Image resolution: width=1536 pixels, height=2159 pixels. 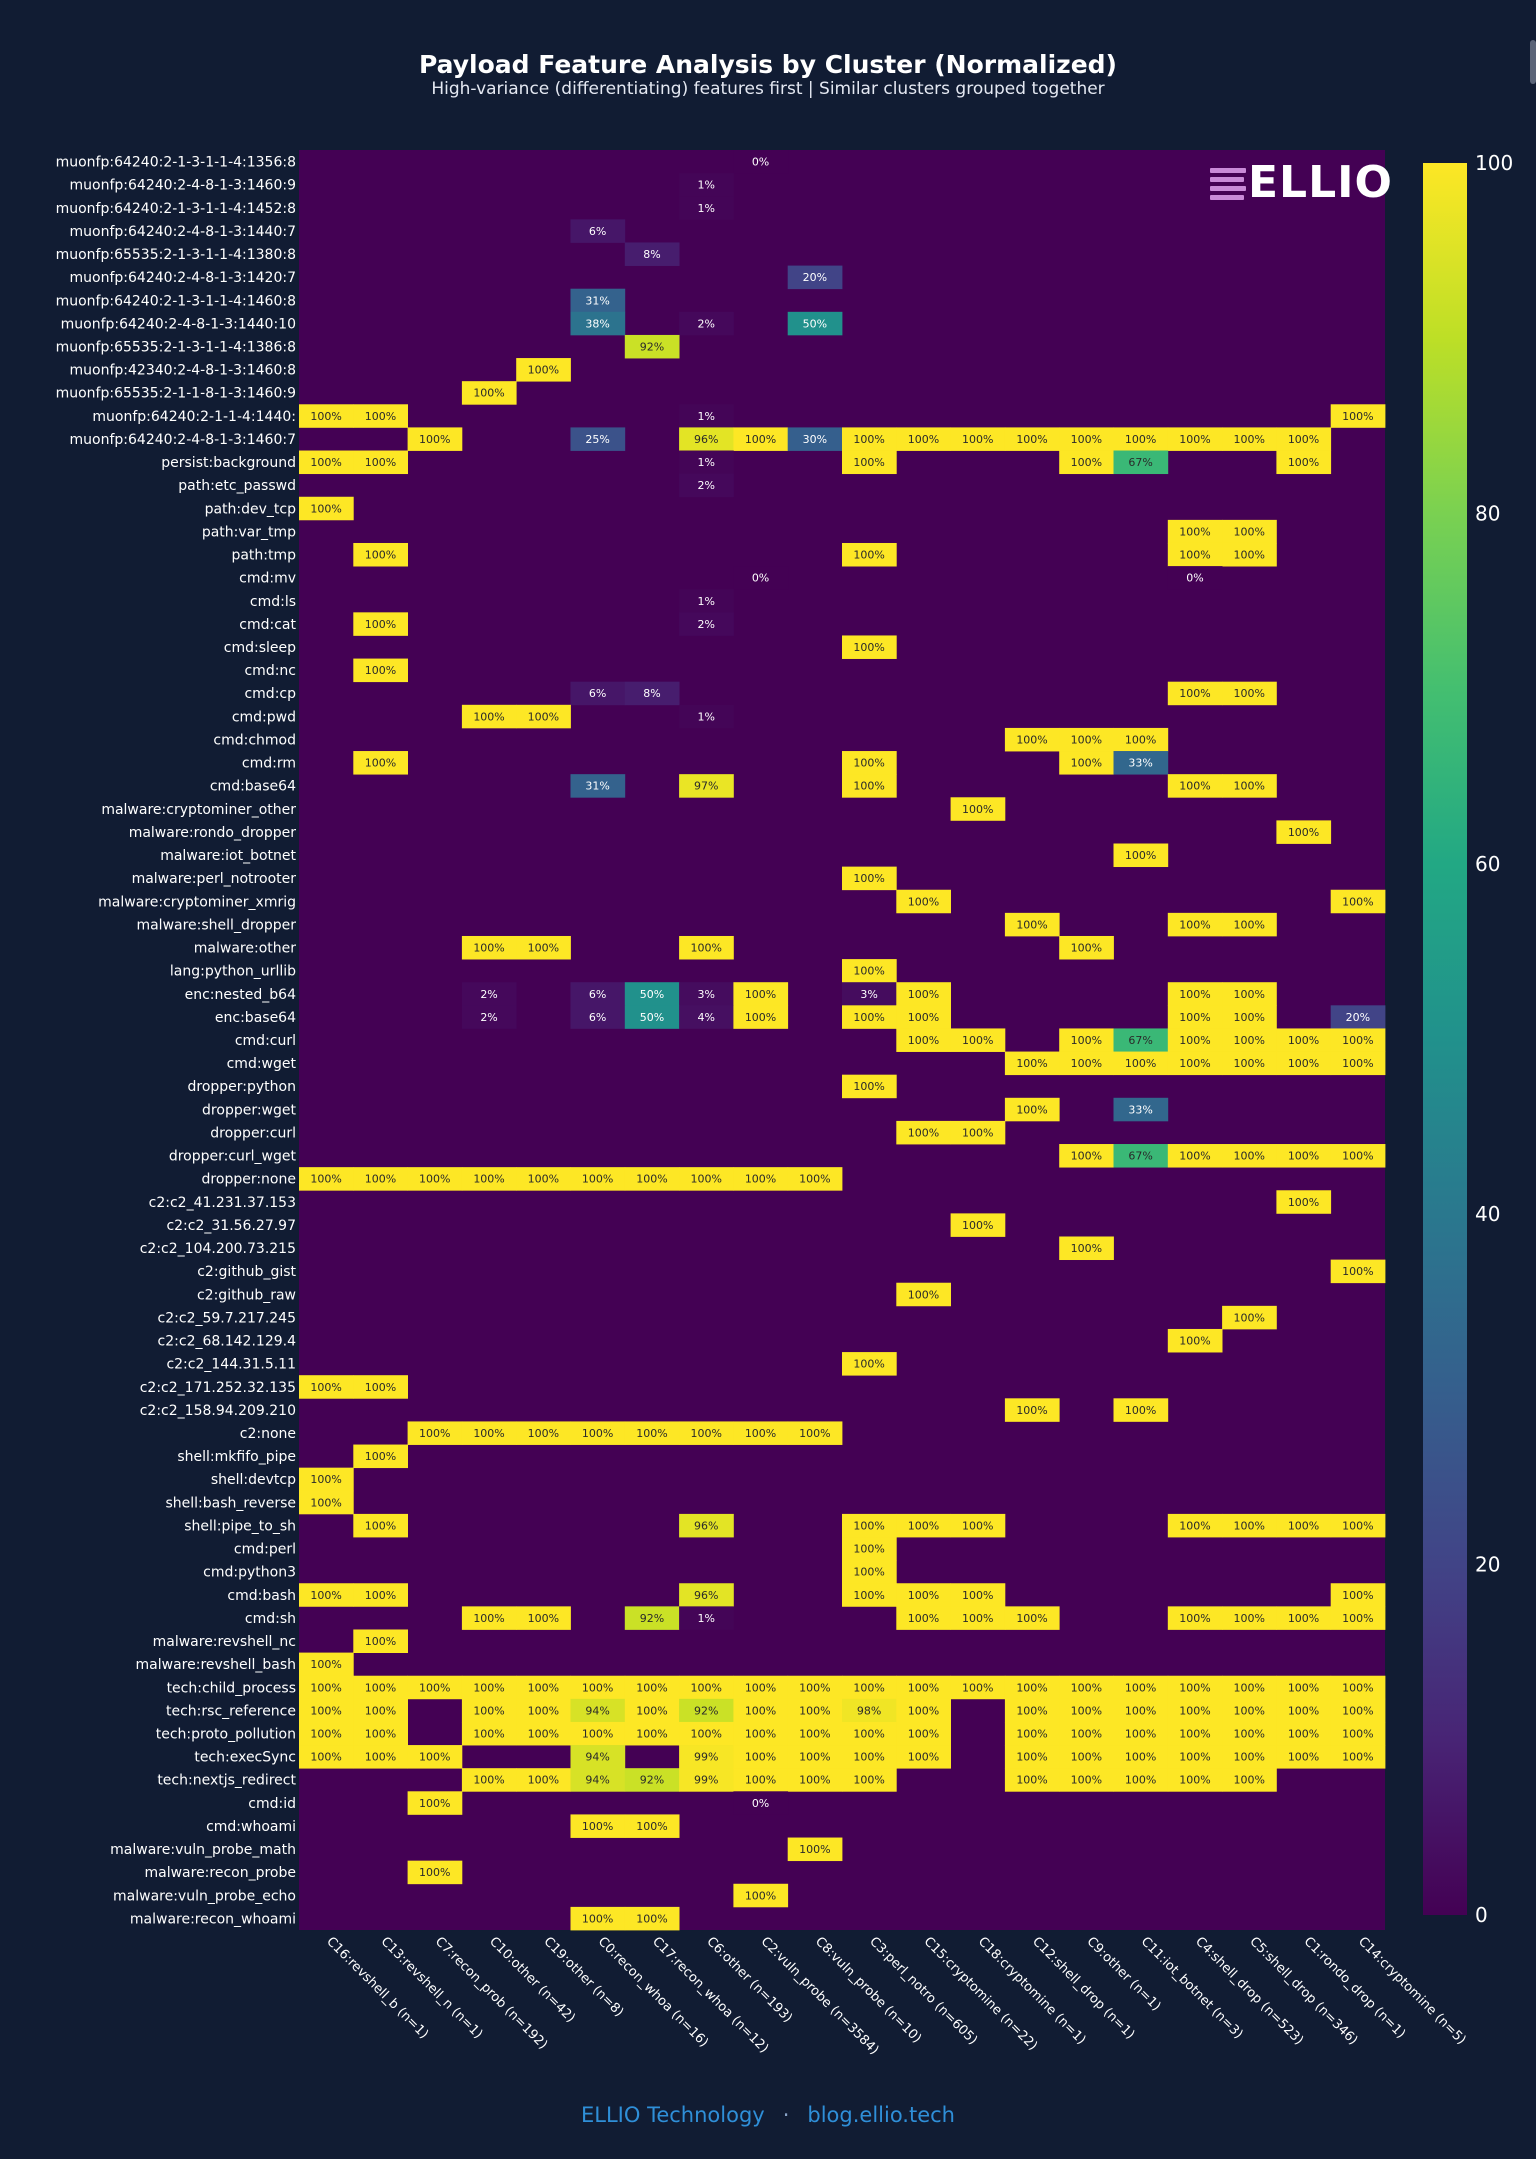 I want to click on y-tick-label: c2:c2_158.94.209.210, so click(x=218, y=1411).